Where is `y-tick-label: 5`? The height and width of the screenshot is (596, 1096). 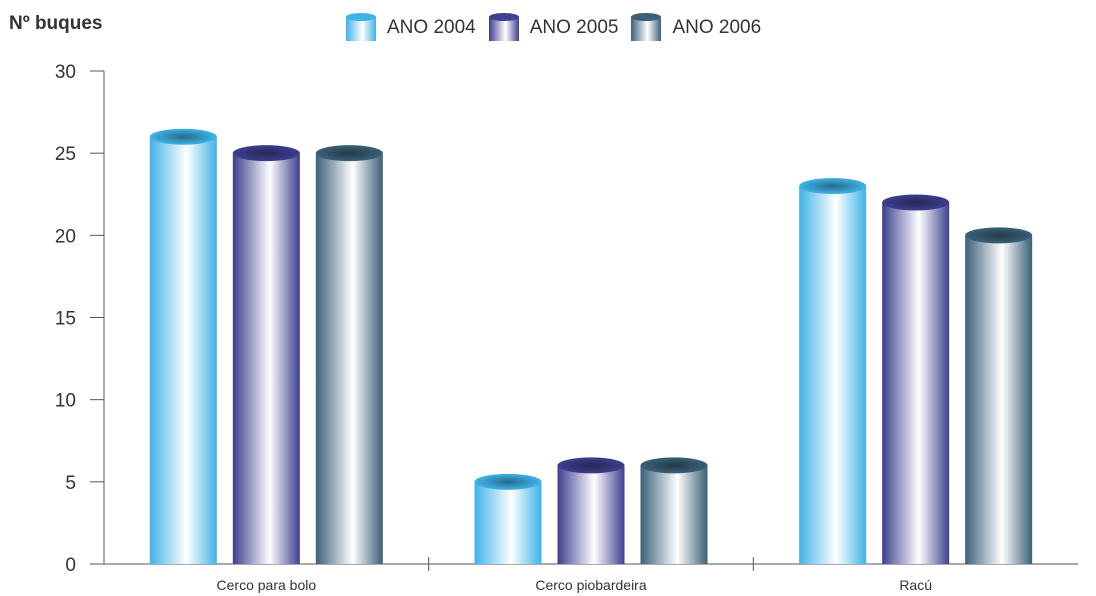 y-tick-label: 5 is located at coordinates (70, 483).